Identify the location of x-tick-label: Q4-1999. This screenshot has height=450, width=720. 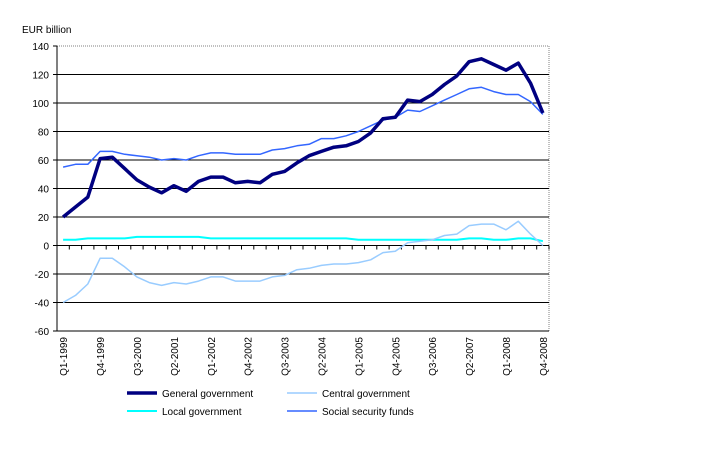
(101, 356).